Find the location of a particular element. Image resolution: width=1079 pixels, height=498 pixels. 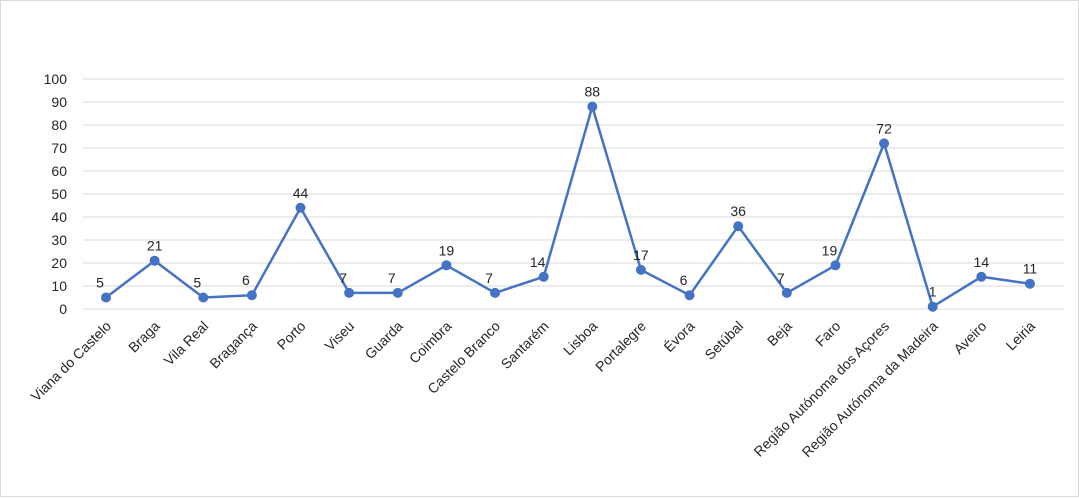

x-tick-label: Setúbal is located at coordinates (723, 340).